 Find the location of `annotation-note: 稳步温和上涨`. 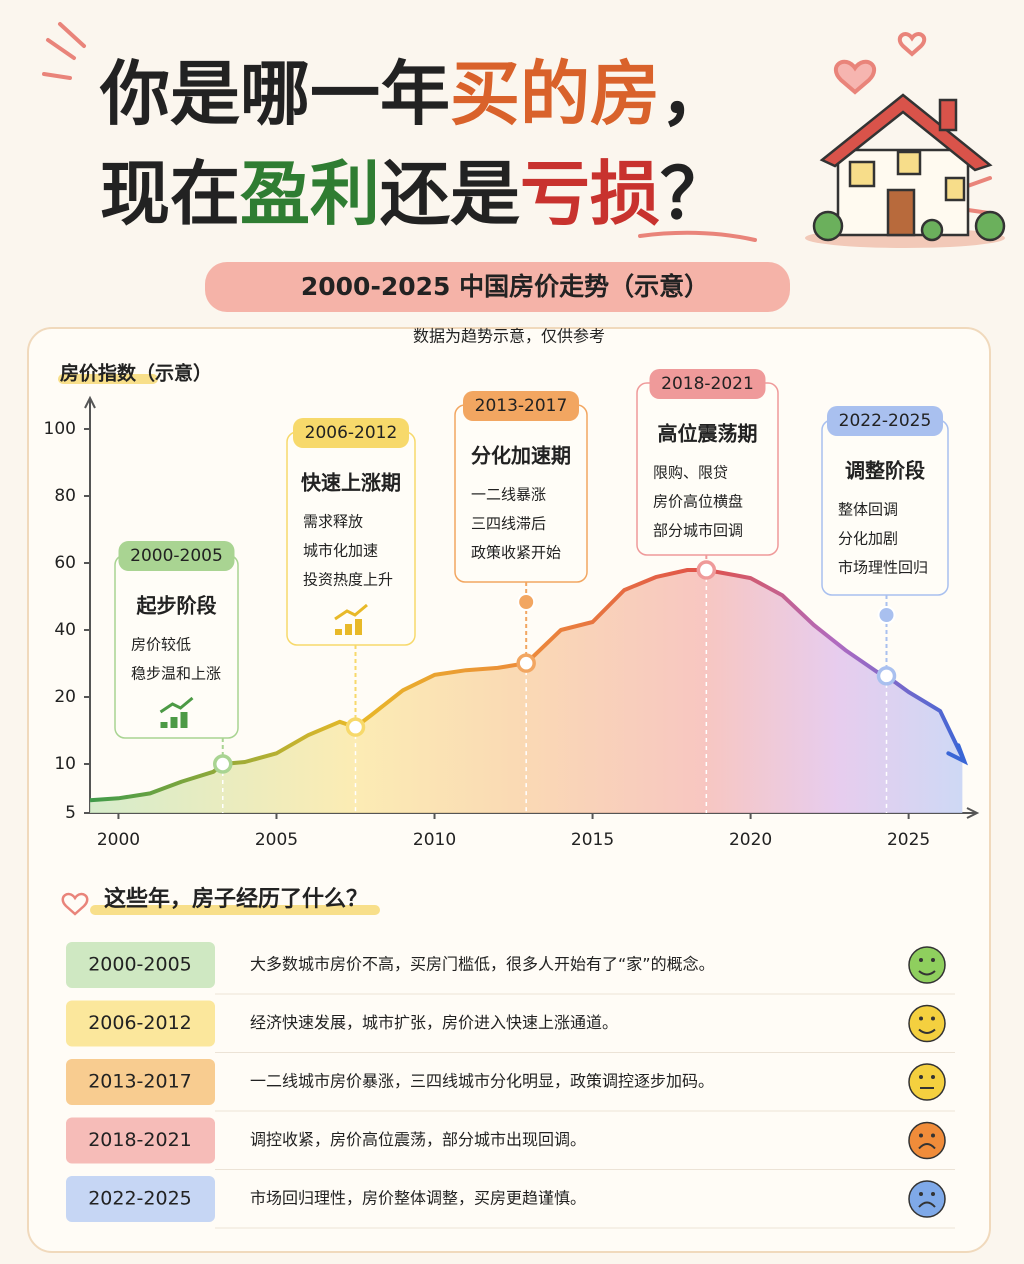

annotation-note: 稳步温和上涨 is located at coordinates (176, 674).